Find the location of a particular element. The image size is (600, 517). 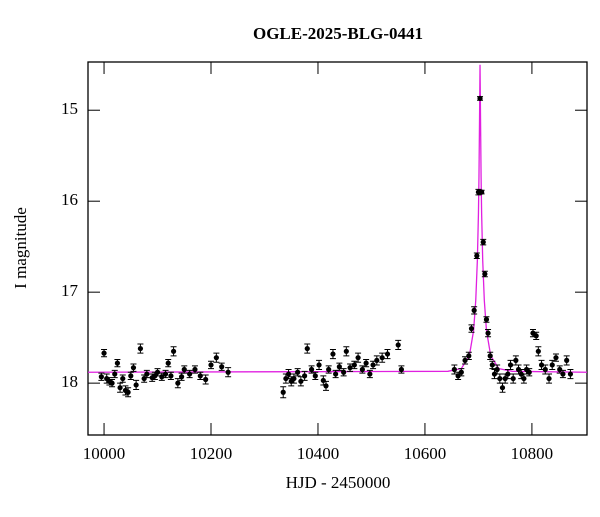

y-tick-label: 16 is located at coordinates (69, 199).